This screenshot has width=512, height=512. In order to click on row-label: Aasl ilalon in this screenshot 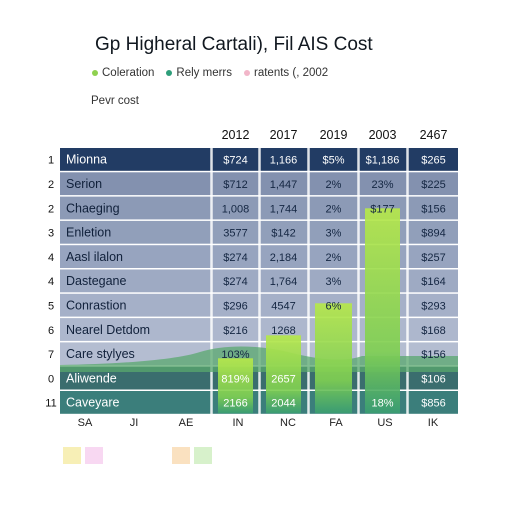, I will do `click(94, 257)`.